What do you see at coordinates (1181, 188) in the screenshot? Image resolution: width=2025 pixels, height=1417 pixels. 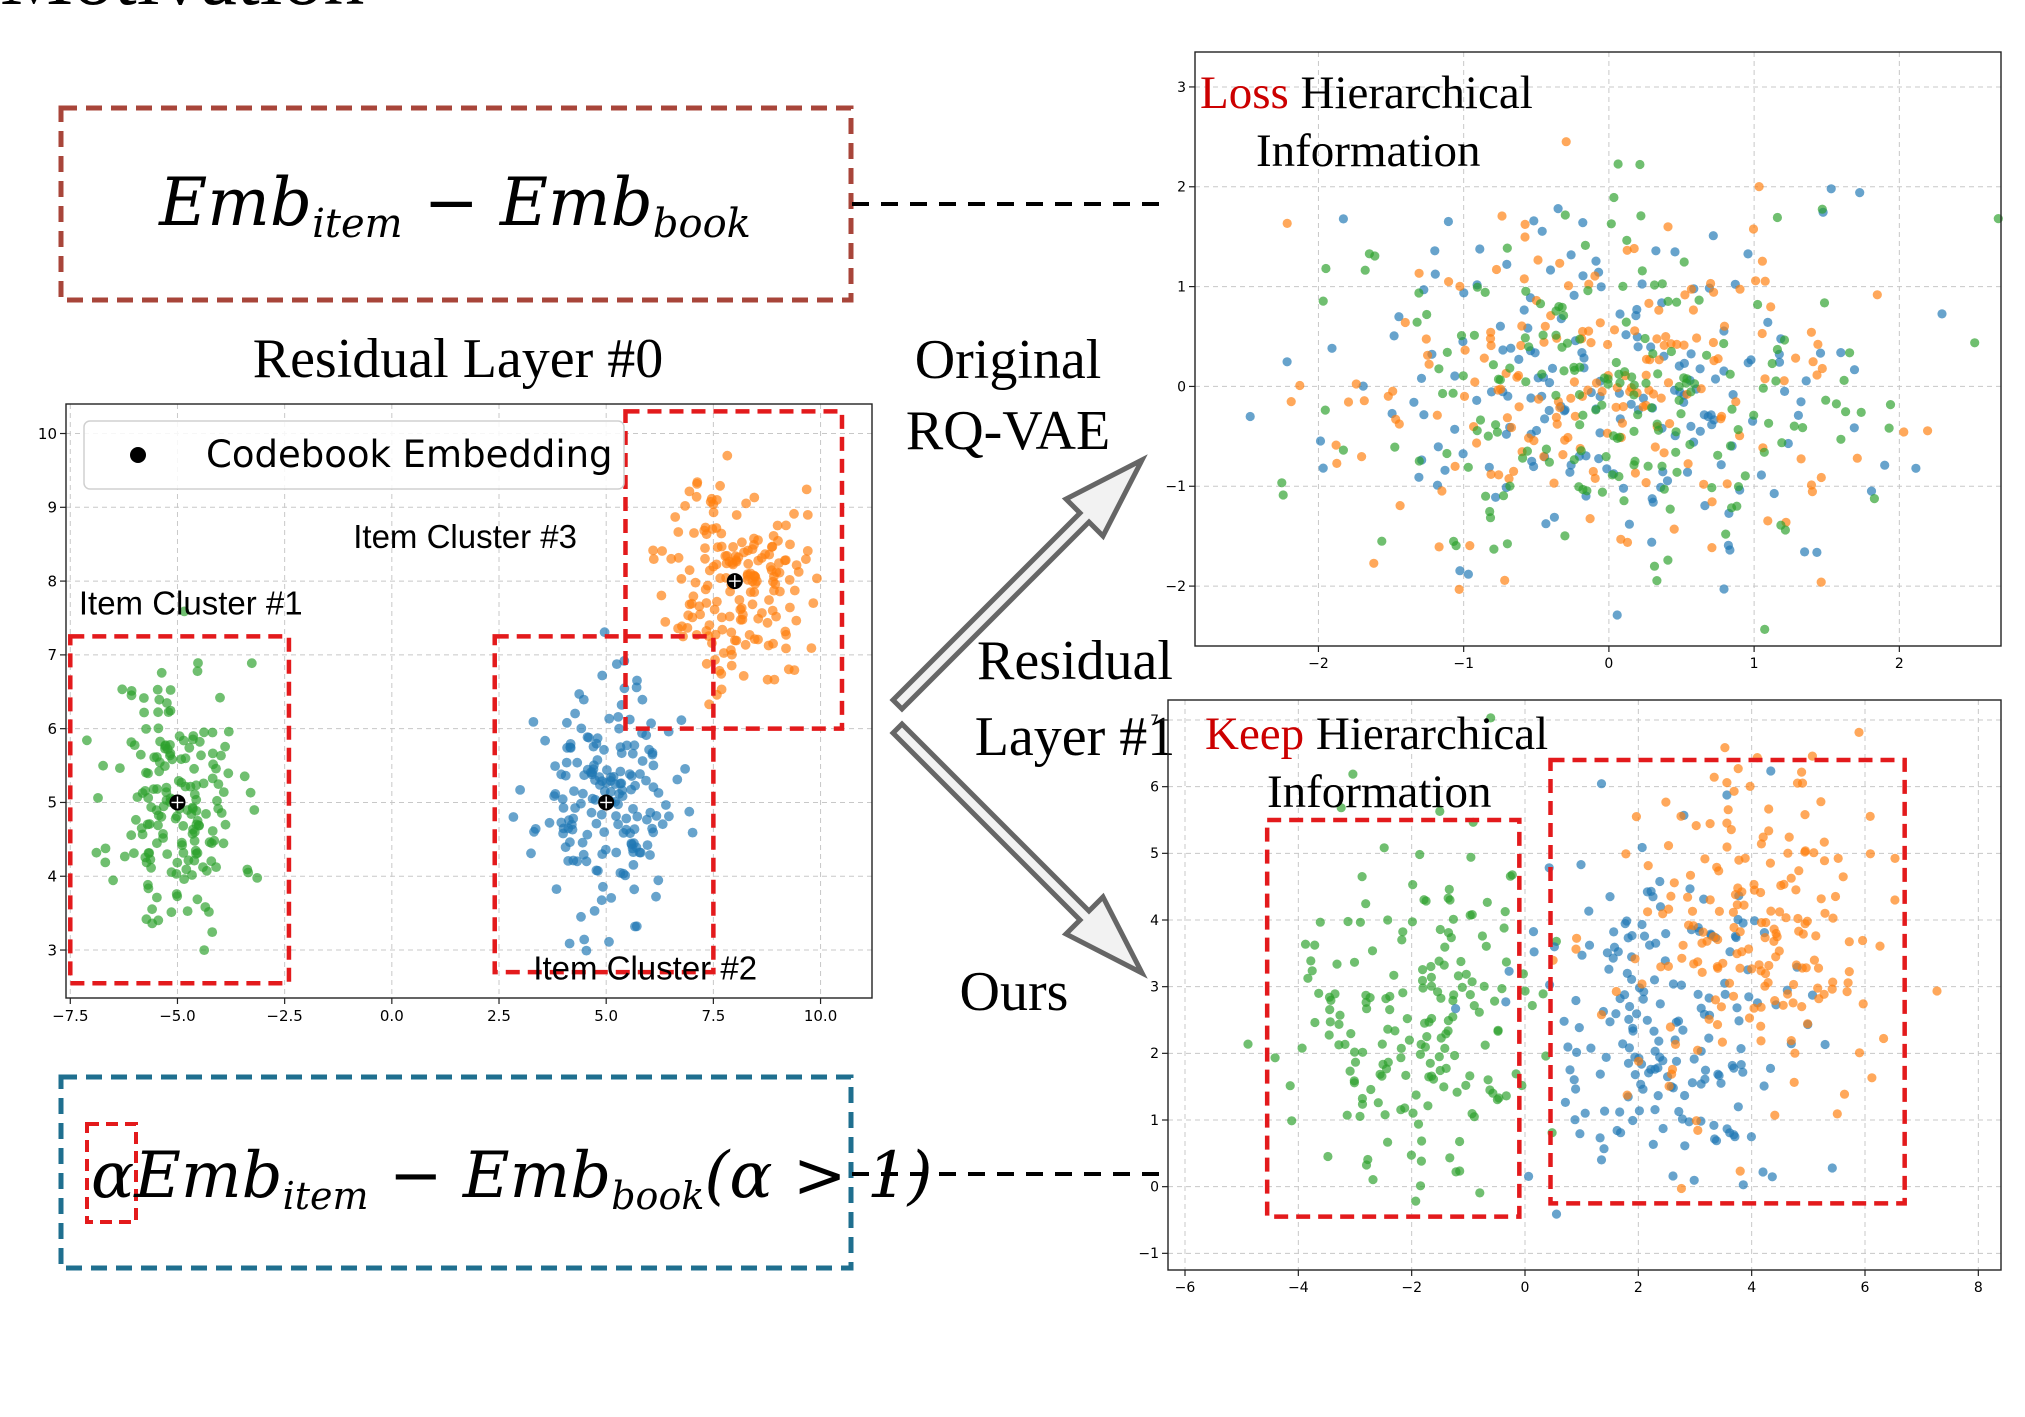 I see `y-tick-label: 2` at bounding box center [1181, 188].